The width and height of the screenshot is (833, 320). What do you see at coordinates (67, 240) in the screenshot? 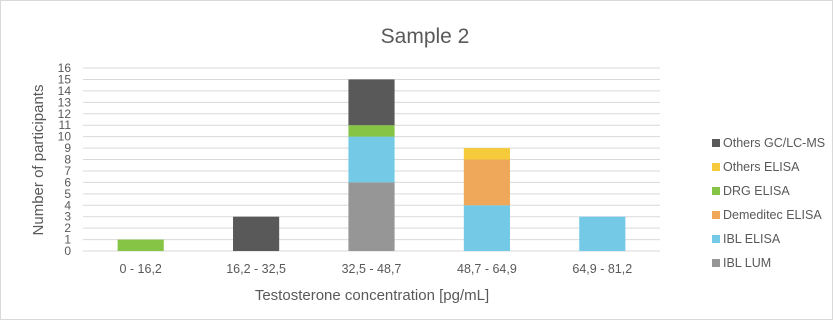
I see `y-tick-label: 1` at bounding box center [67, 240].